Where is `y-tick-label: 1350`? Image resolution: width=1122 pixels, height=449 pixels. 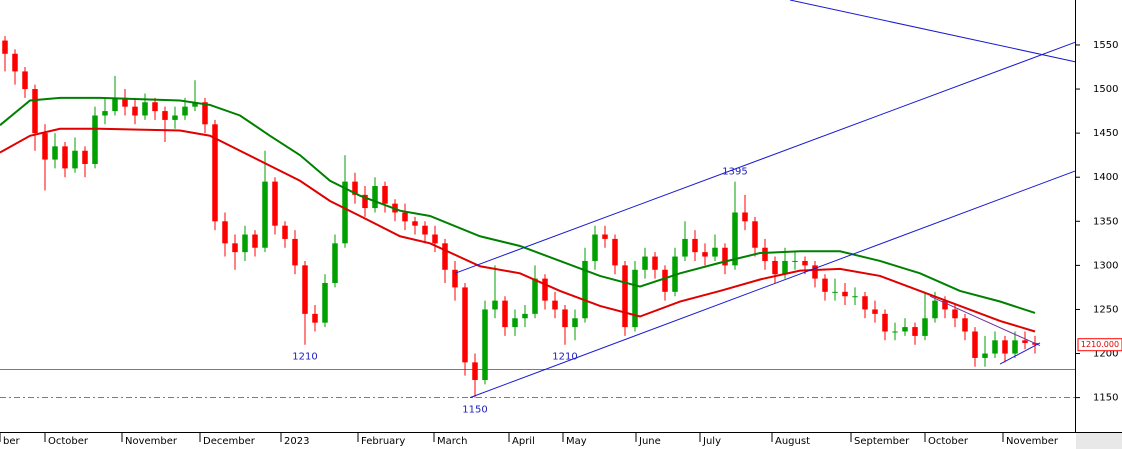
y-tick-label: 1350 is located at coordinates (1105, 221).